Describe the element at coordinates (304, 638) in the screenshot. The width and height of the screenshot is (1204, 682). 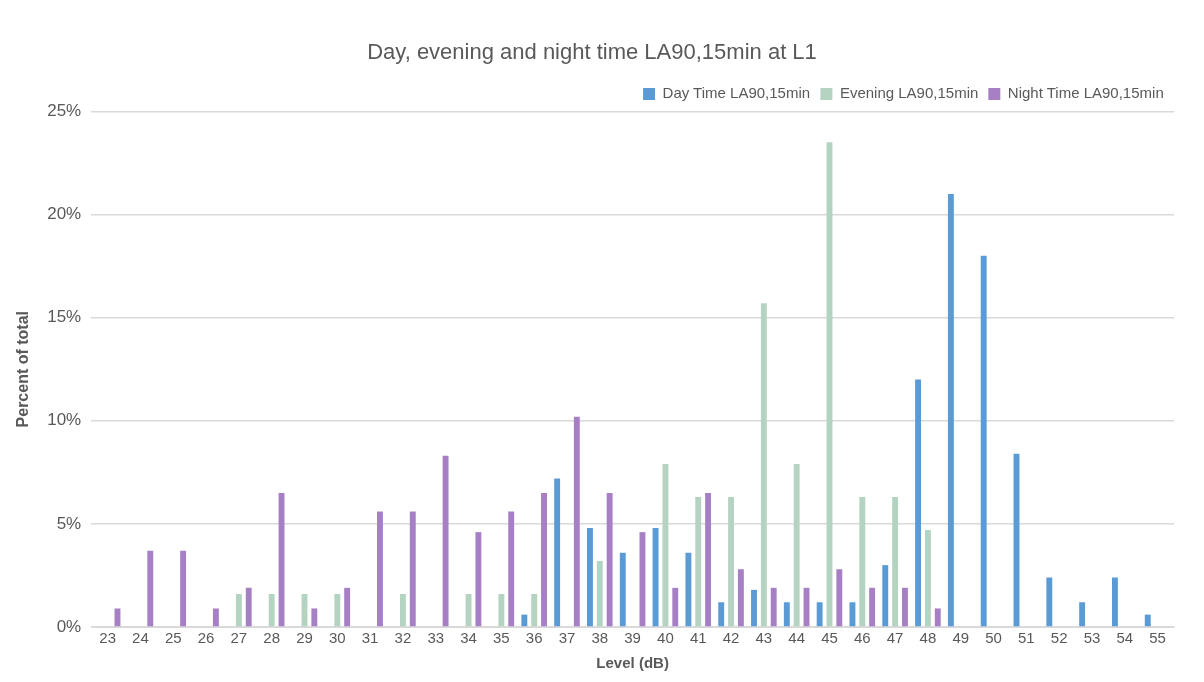
I see `x-tick-label: 29` at that location.